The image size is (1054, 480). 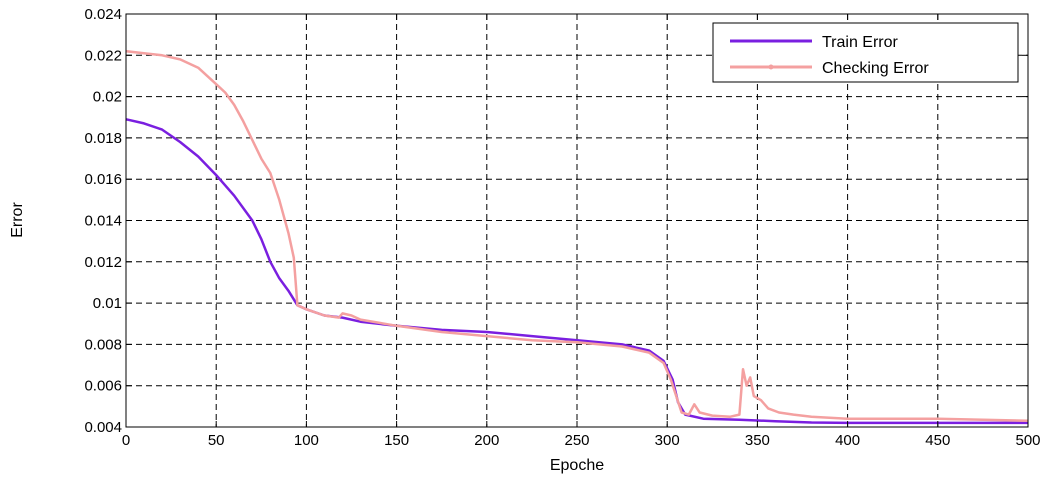 I want to click on y-tick-label: 0.02, so click(x=107, y=97).